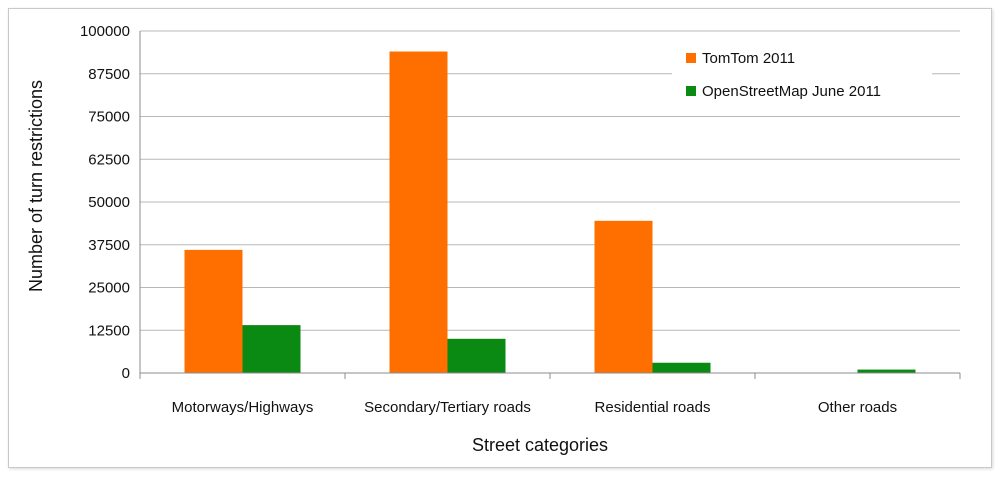 This screenshot has height=477, width=1000. I want to click on y-axis-title: Number of turn restrictions, so click(36, 186).